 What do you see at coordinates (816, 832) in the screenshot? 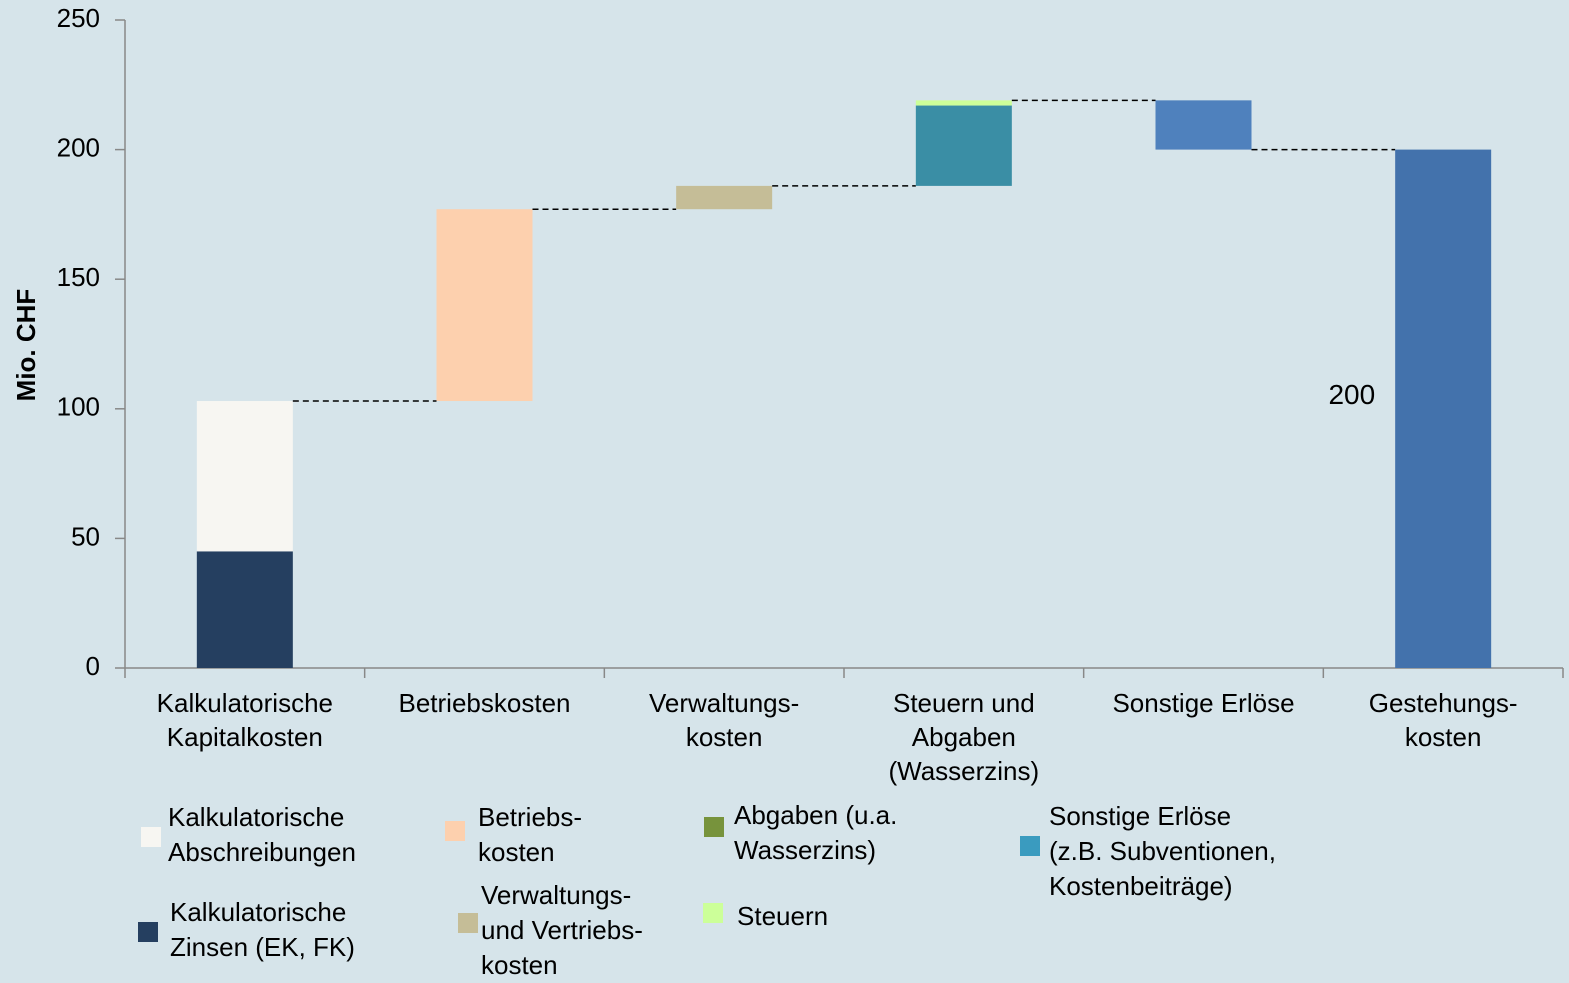
I see `legend-label: Abgaben (u.a. Wasserzins)` at bounding box center [816, 832].